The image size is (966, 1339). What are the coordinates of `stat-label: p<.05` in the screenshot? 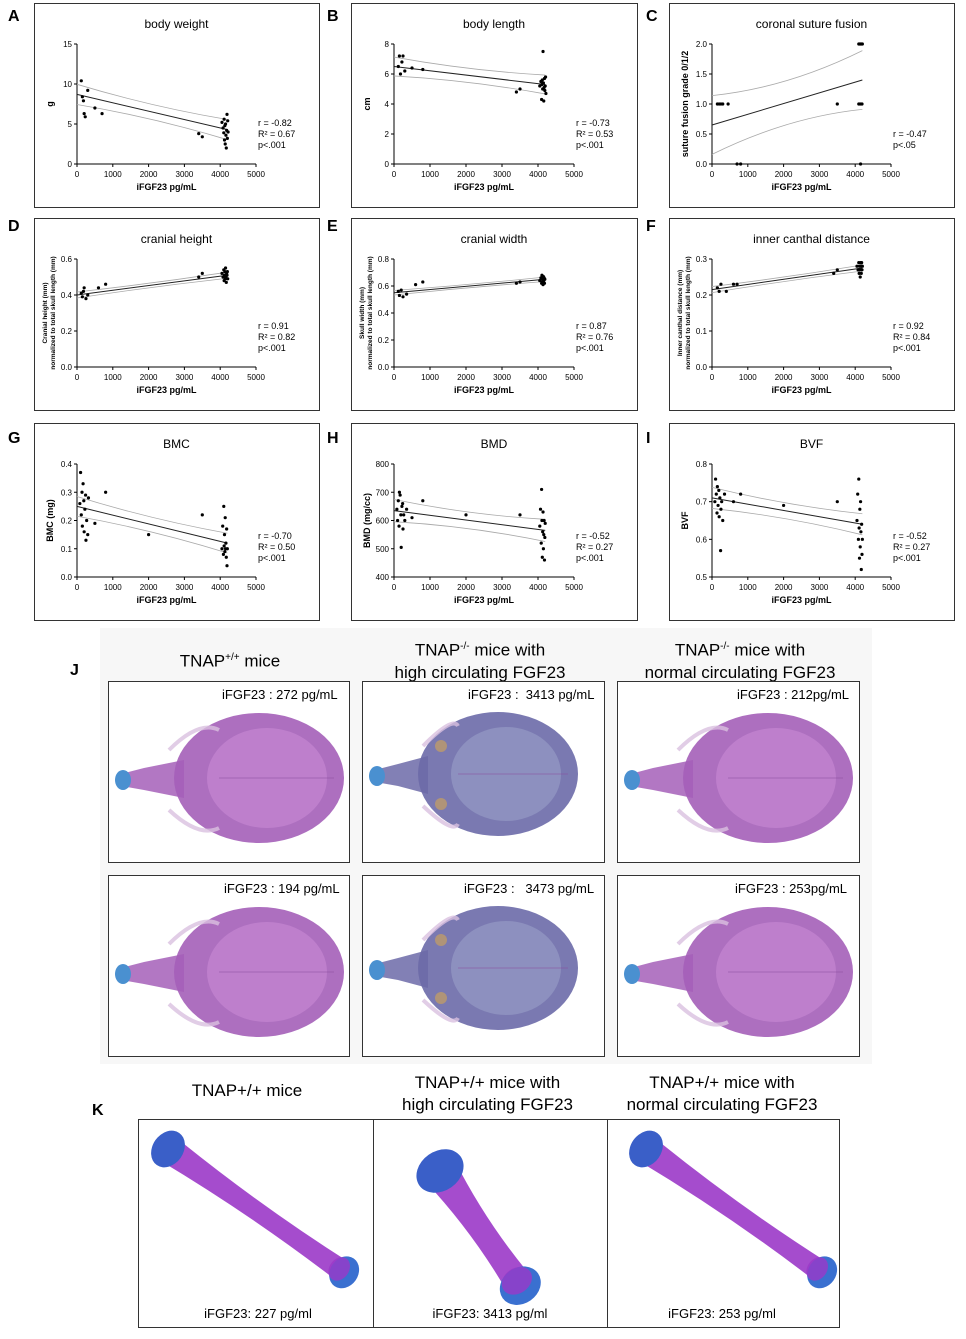 It's located at (904, 145).